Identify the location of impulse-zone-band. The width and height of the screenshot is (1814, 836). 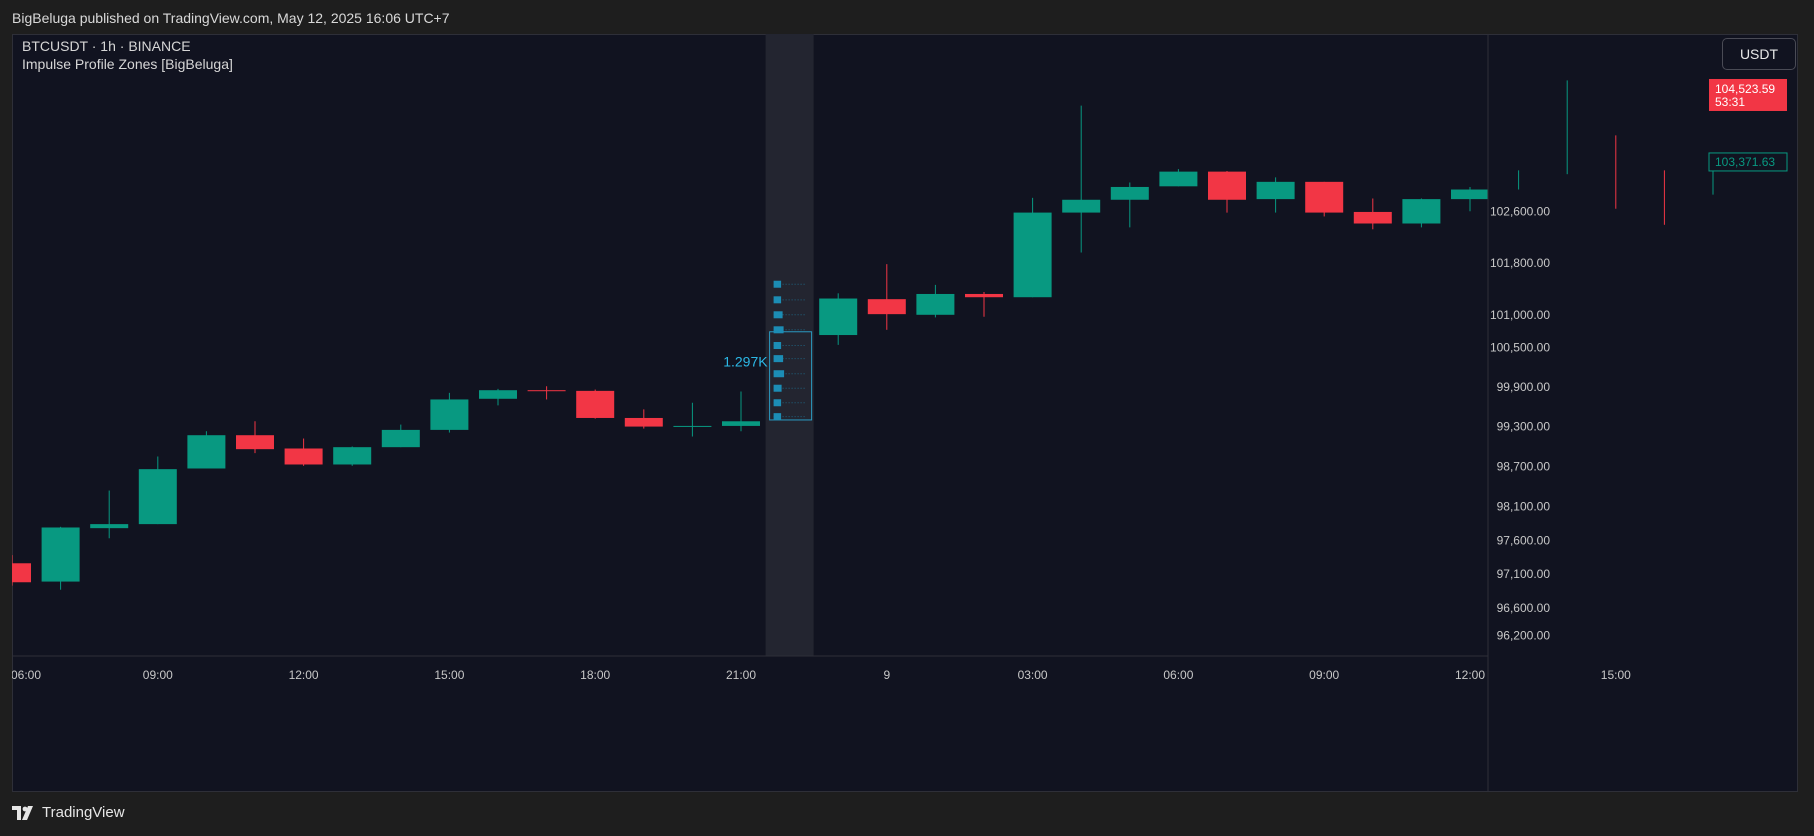
(789, 345).